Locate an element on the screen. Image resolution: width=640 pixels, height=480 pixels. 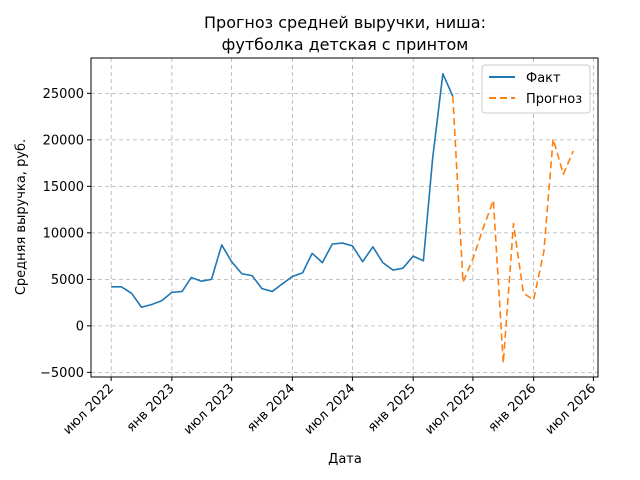
y-tick-label: −5000 is located at coordinates (62, 373).